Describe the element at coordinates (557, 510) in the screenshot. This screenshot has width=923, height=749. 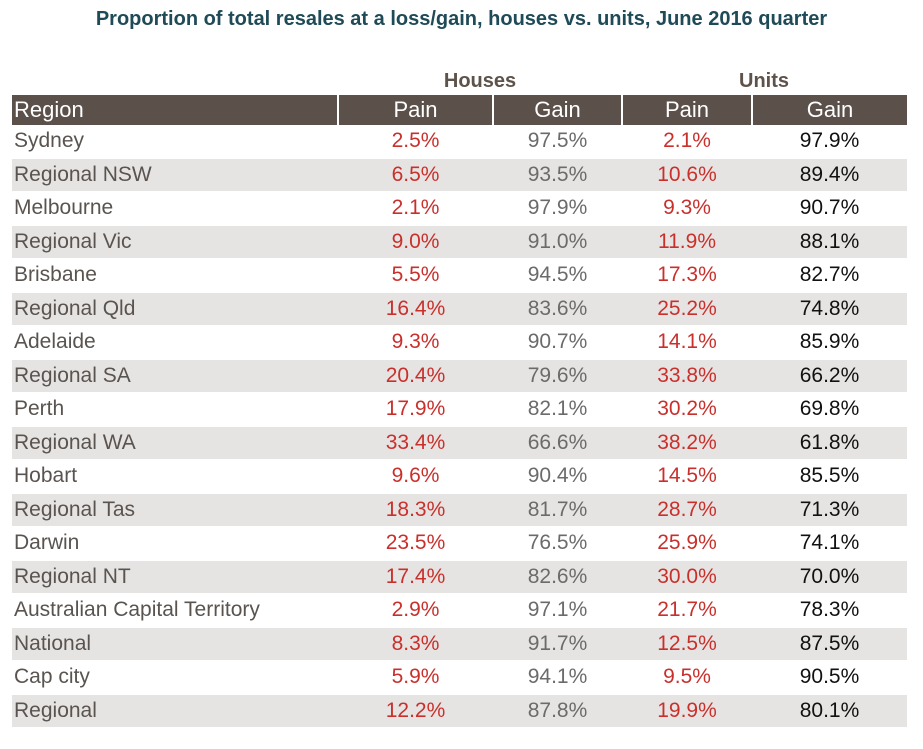
I see `houses-gain-cell: 81.7%` at that location.